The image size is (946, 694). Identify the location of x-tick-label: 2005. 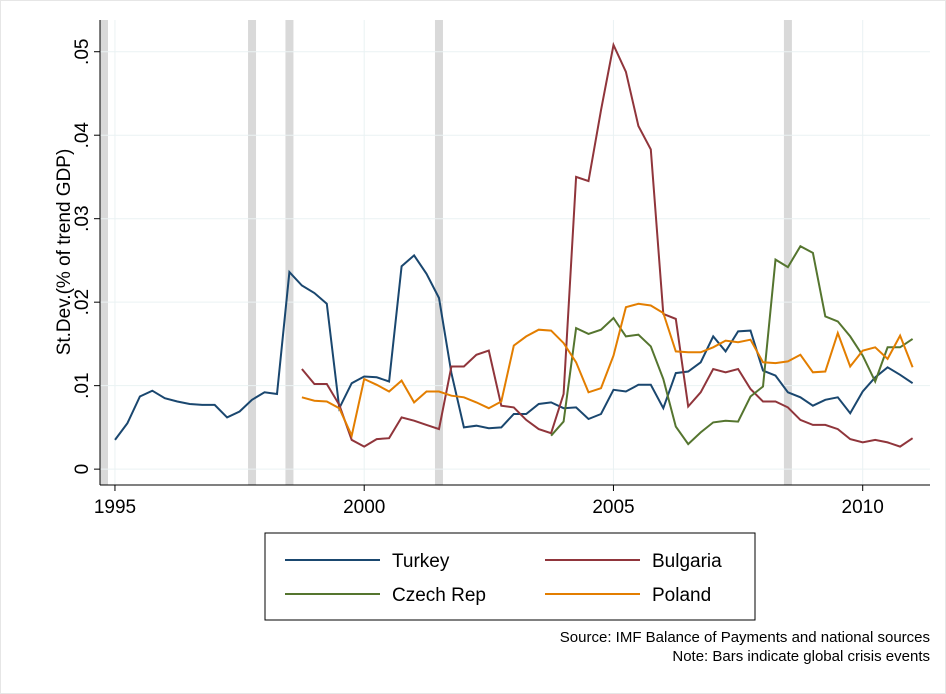
(613, 507).